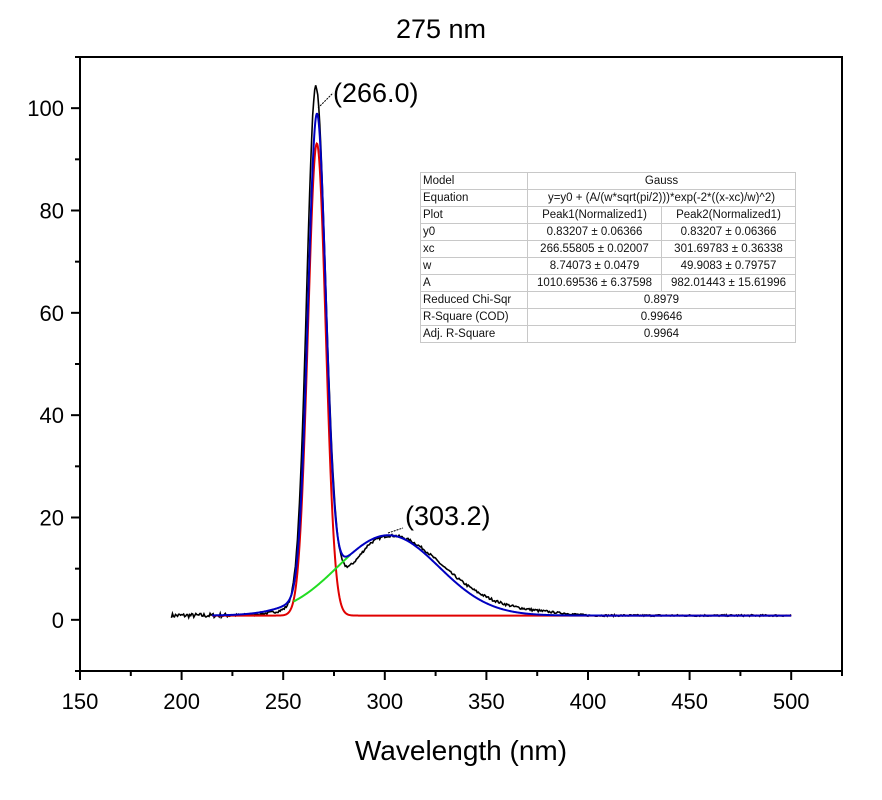 This screenshot has width=882, height=800. What do you see at coordinates (384, 701) in the screenshot?
I see `x-tick-label: 300` at bounding box center [384, 701].